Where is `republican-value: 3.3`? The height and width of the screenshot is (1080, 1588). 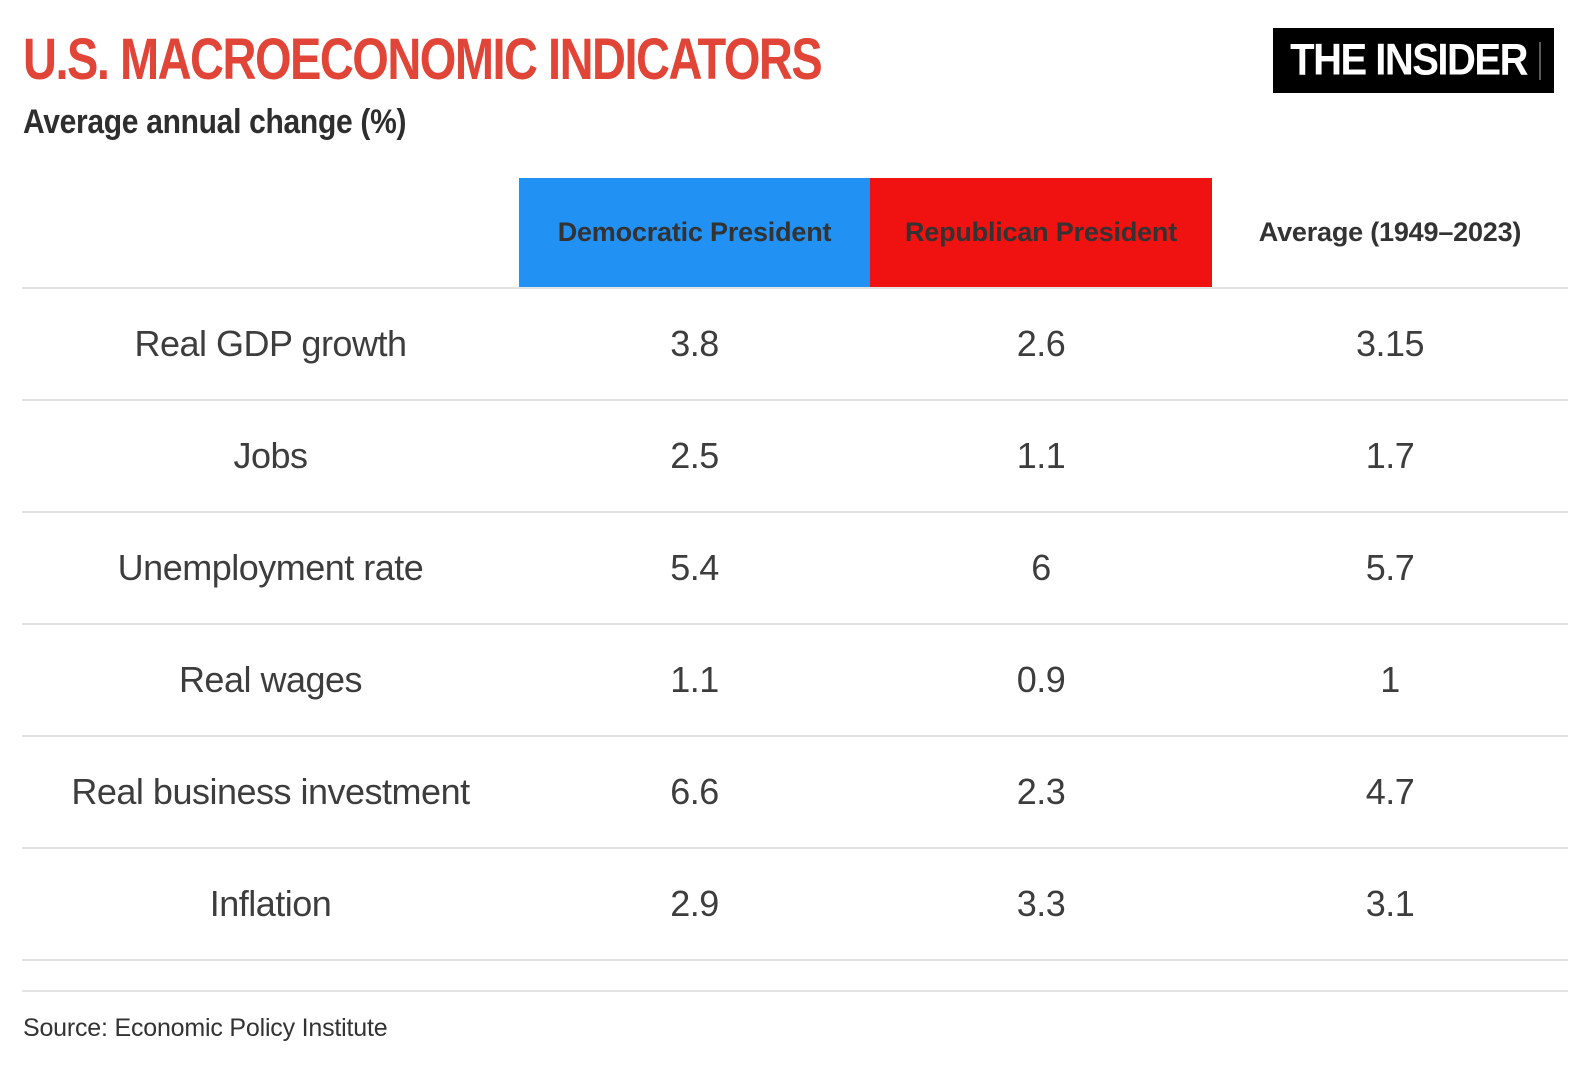 republican-value: 3.3 is located at coordinates (1041, 903).